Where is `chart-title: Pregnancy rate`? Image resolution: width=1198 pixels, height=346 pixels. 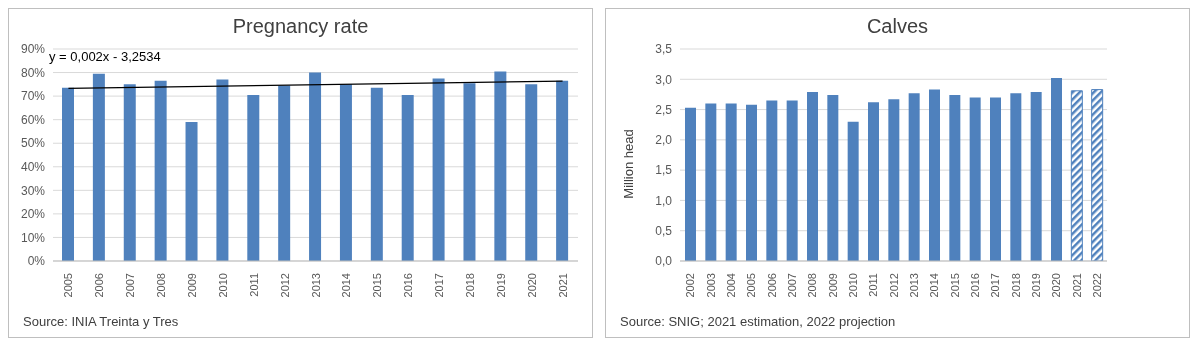
chart-title: Pregnancy rate is located at coordinates (300, 27).